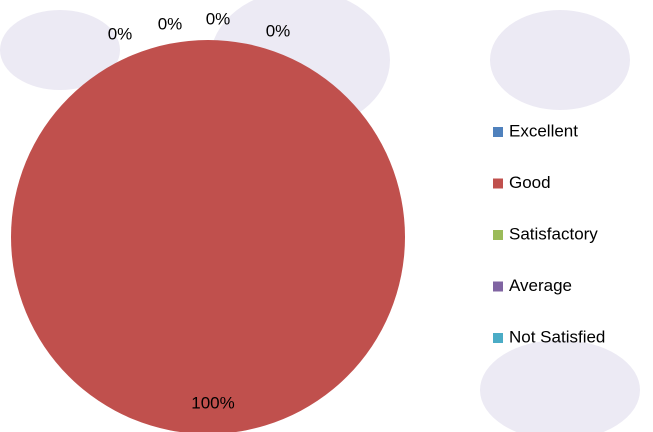  What do you see at coordinates (557, 336) in the screenshot?
I see `legend-label: Not Satisfied` at bounding box center [557, 336].